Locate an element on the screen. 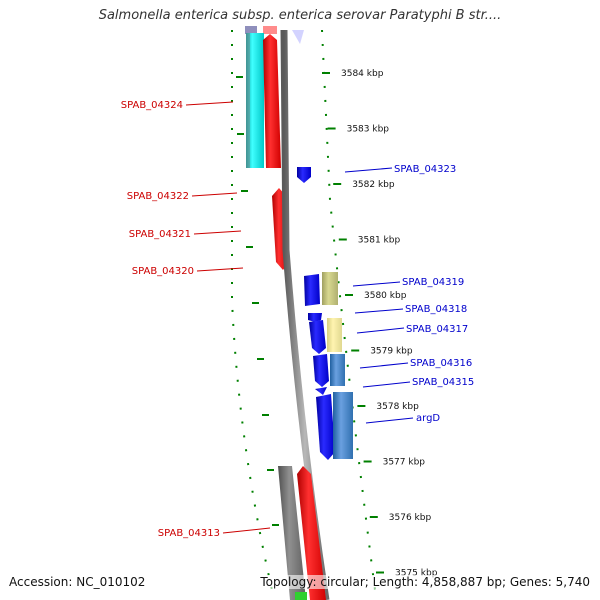 The image size is (600, 600). scale-tick-label: 3580 kbp is located at coordinates (385, 296).